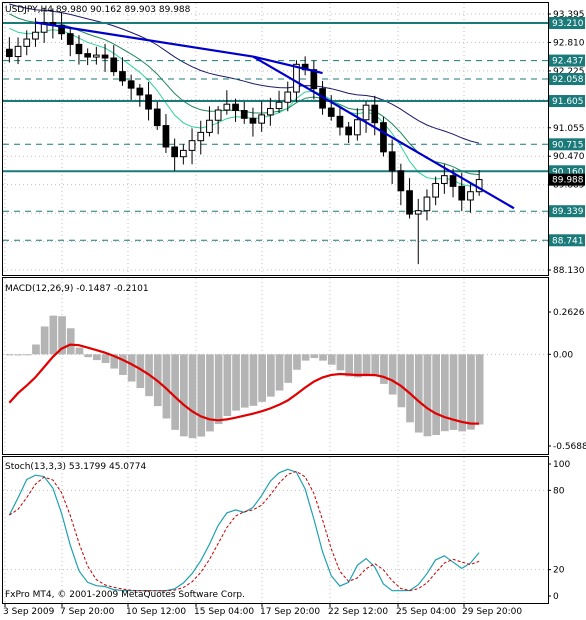 The width and height of the screenshot is (586, 620). I want to click on time-tick-label: 29 Sep 20:00, so click(492, 612).